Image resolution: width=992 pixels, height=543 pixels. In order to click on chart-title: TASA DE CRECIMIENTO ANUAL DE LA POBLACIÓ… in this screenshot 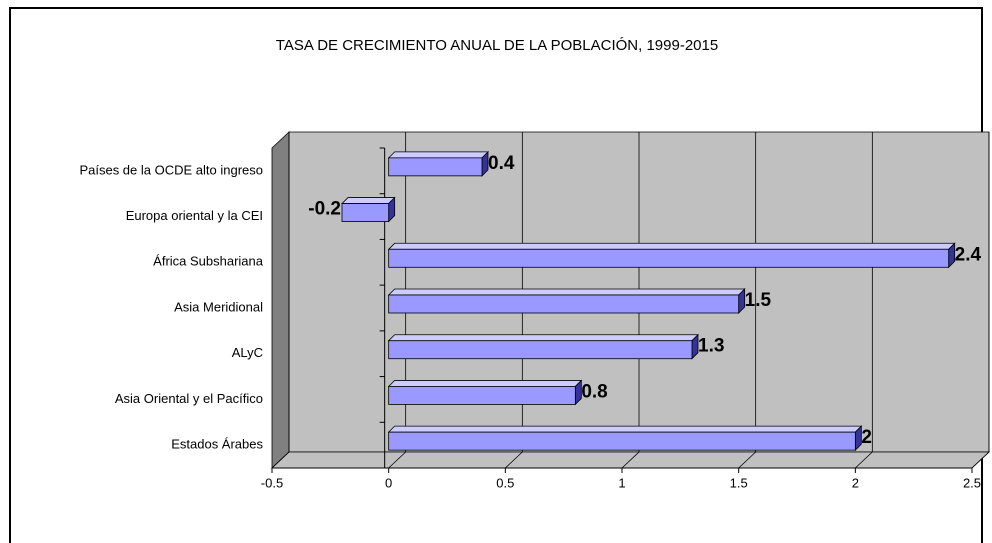, I will do `click(497, 45)`.